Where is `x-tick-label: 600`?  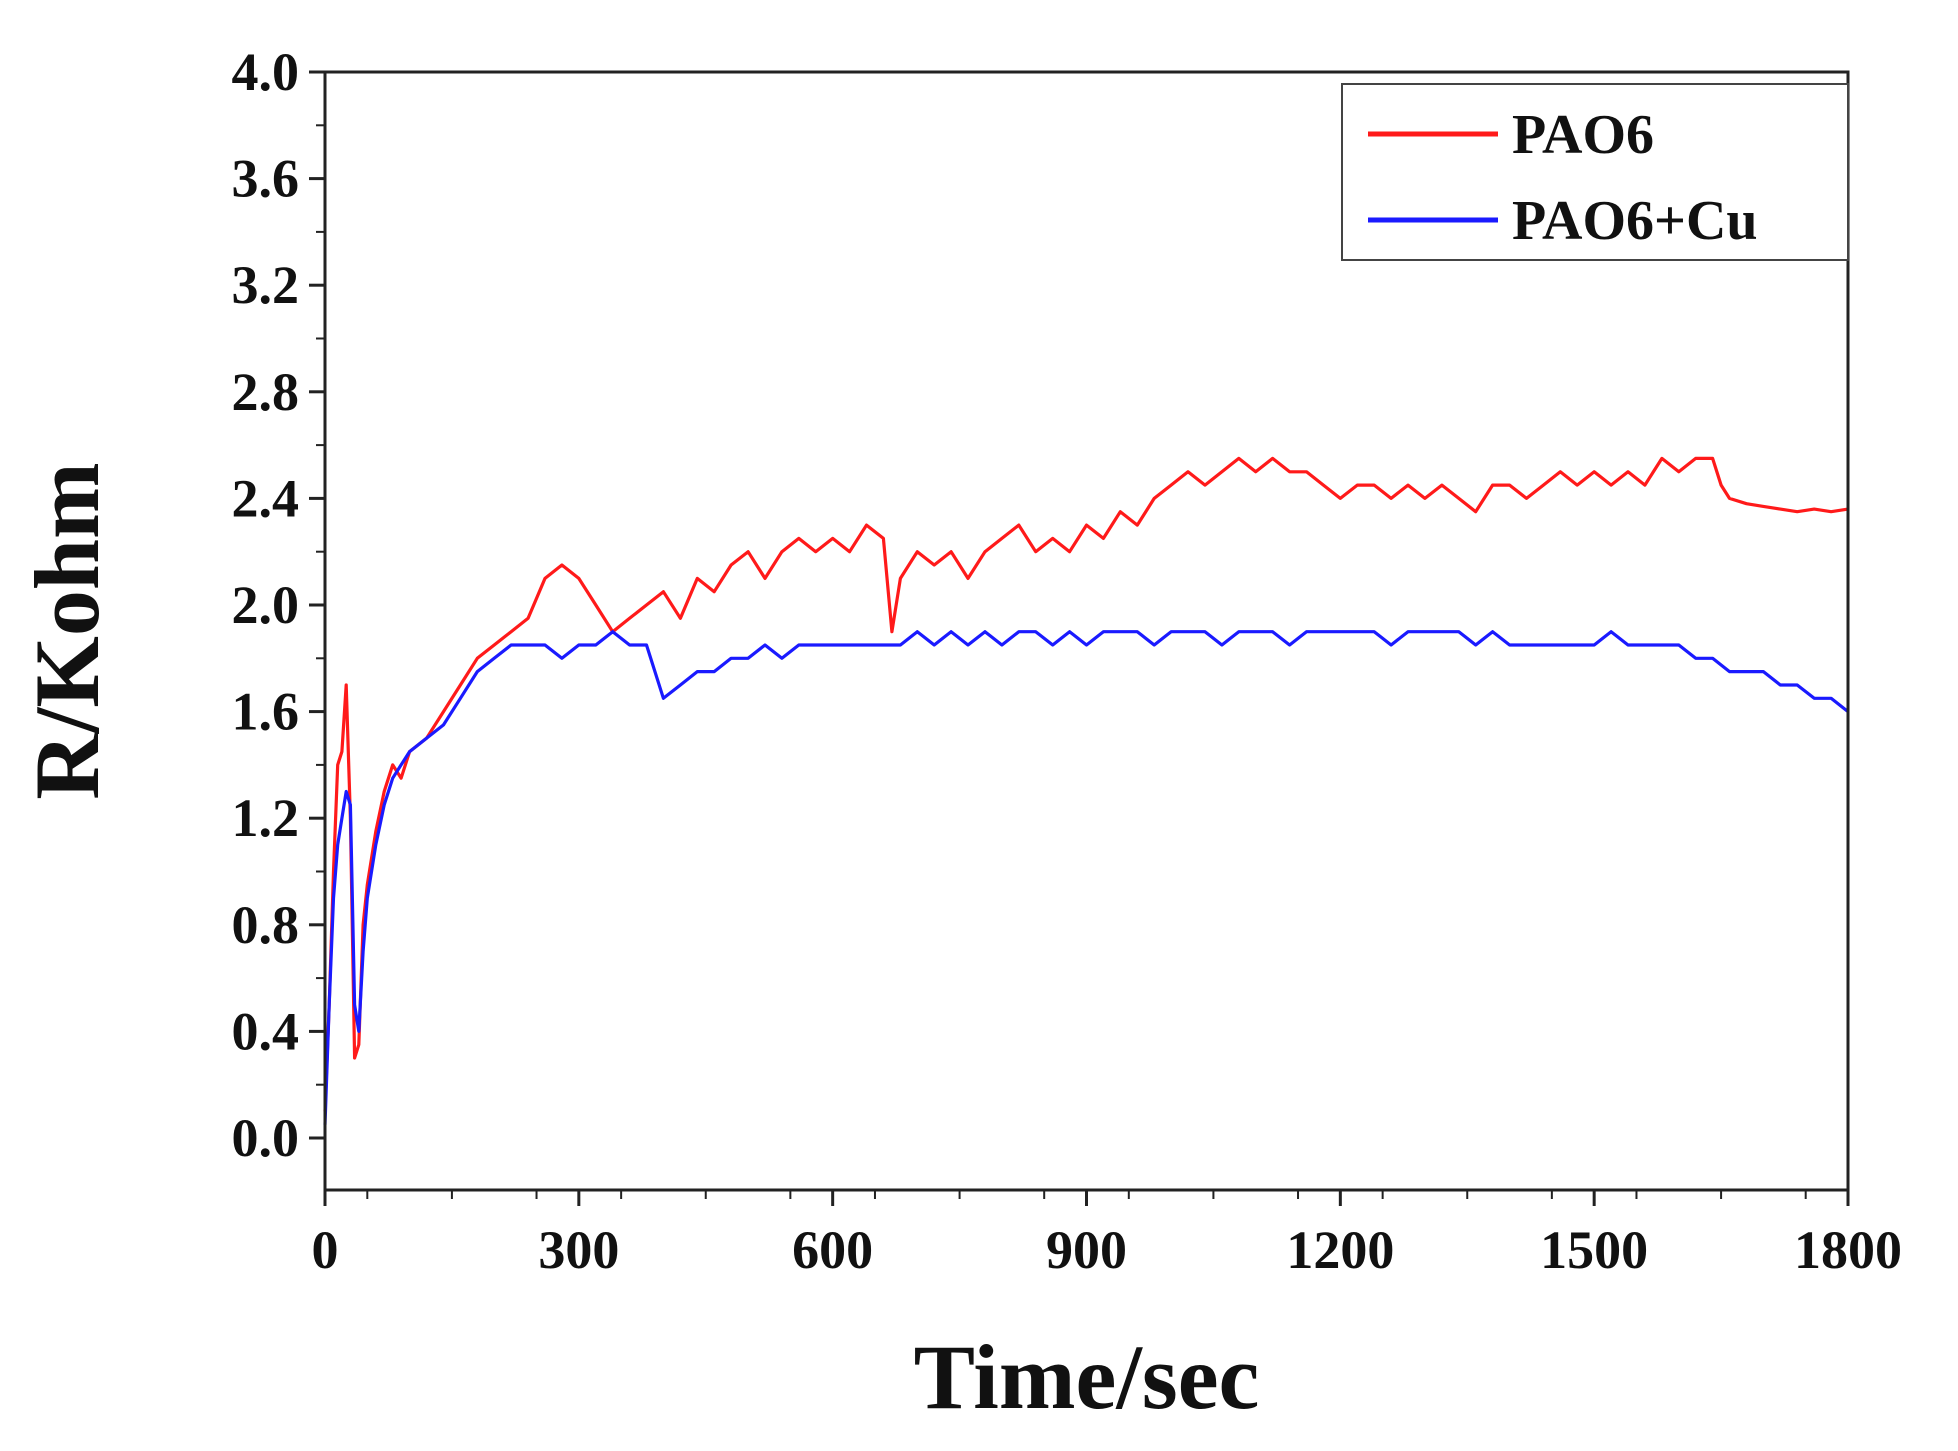 x-tick-label: 600 is located at coordinates (832, 1250).